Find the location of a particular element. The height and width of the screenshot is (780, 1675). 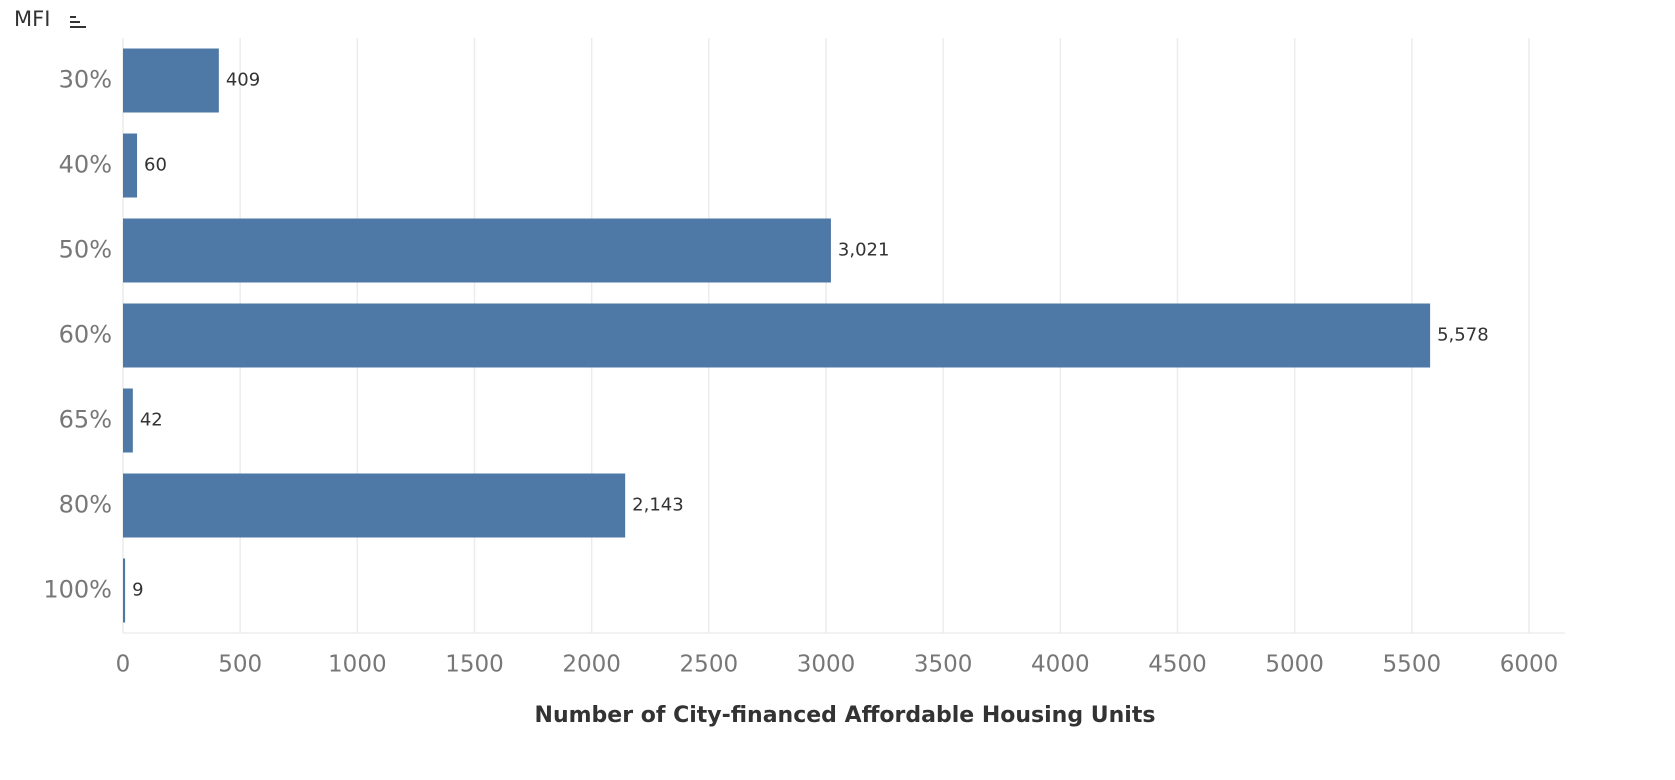

y-tick-label: 40% is located at coordinates (85, 165).